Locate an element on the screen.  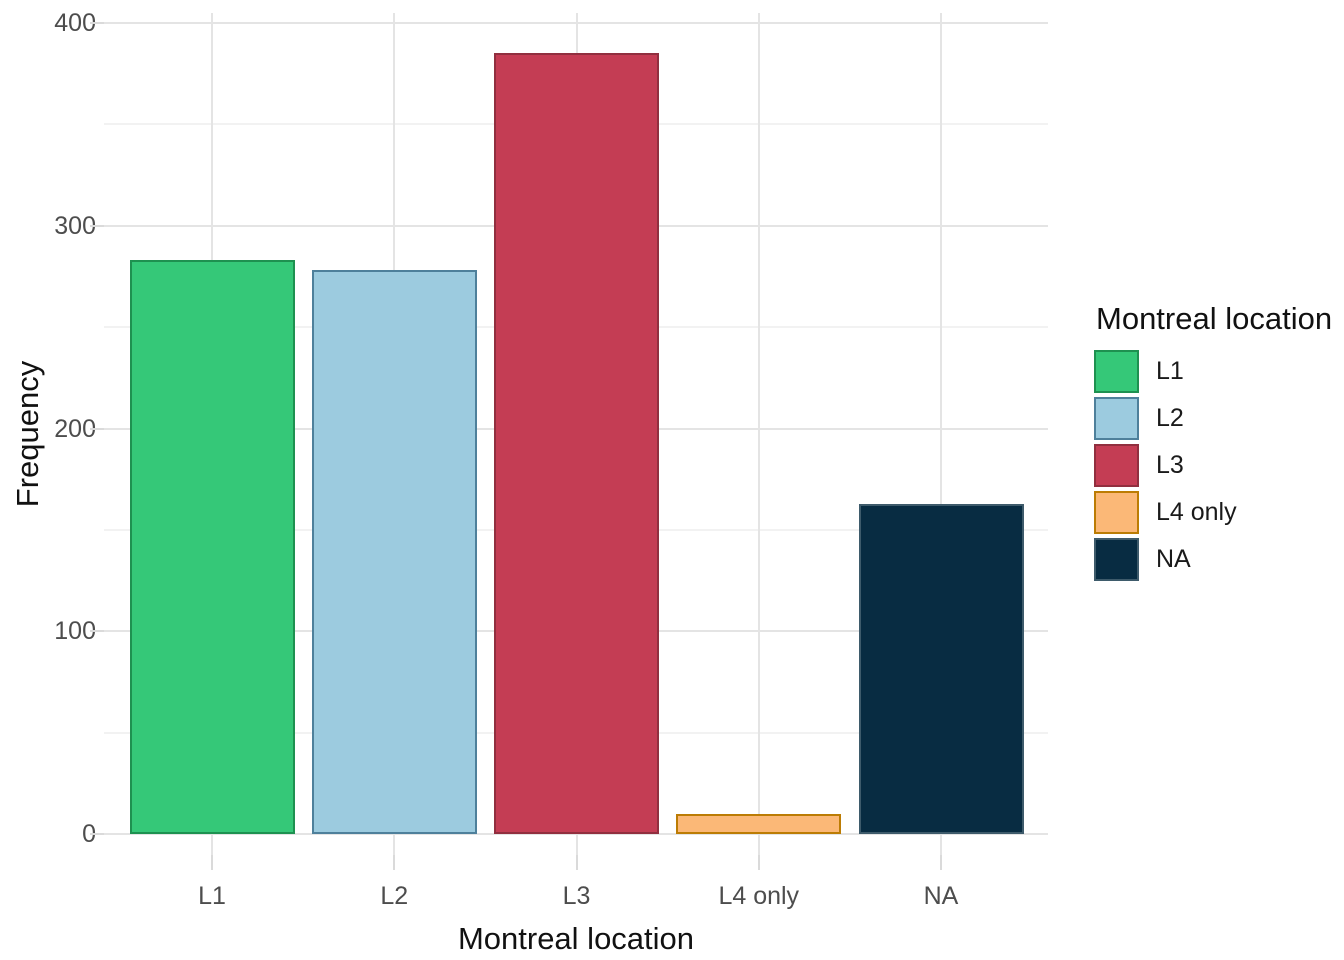
legend-swatch-l1 is located at coordinates (1116, 371).